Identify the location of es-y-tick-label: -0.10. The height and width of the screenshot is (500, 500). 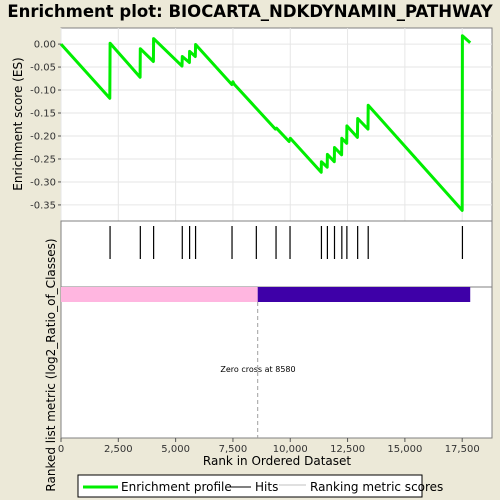
(43, 91).